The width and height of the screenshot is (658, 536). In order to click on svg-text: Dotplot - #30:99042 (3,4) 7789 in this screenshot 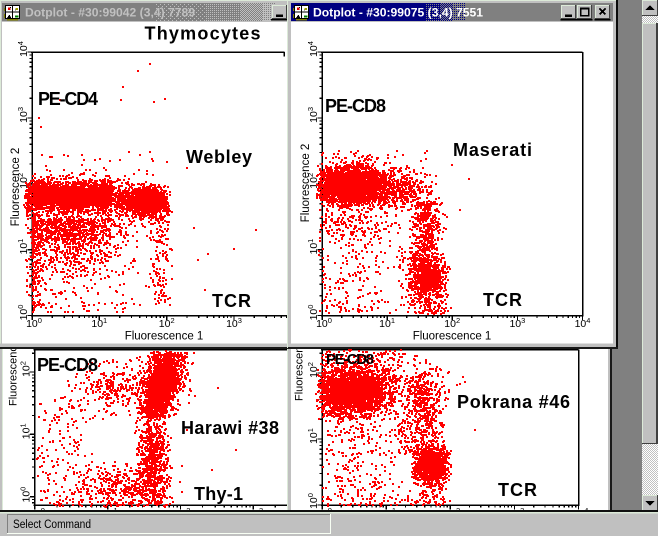, I will do `click(110, 14)`.